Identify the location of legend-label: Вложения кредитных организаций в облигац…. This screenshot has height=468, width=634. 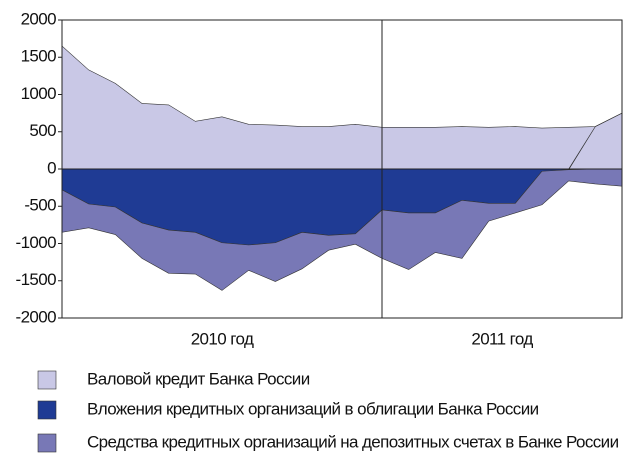
(313, 408).